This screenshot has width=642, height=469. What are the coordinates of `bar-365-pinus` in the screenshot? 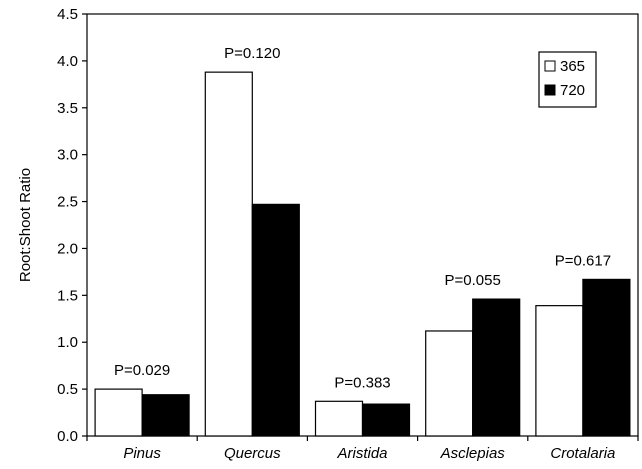 It's located at (118, 412).